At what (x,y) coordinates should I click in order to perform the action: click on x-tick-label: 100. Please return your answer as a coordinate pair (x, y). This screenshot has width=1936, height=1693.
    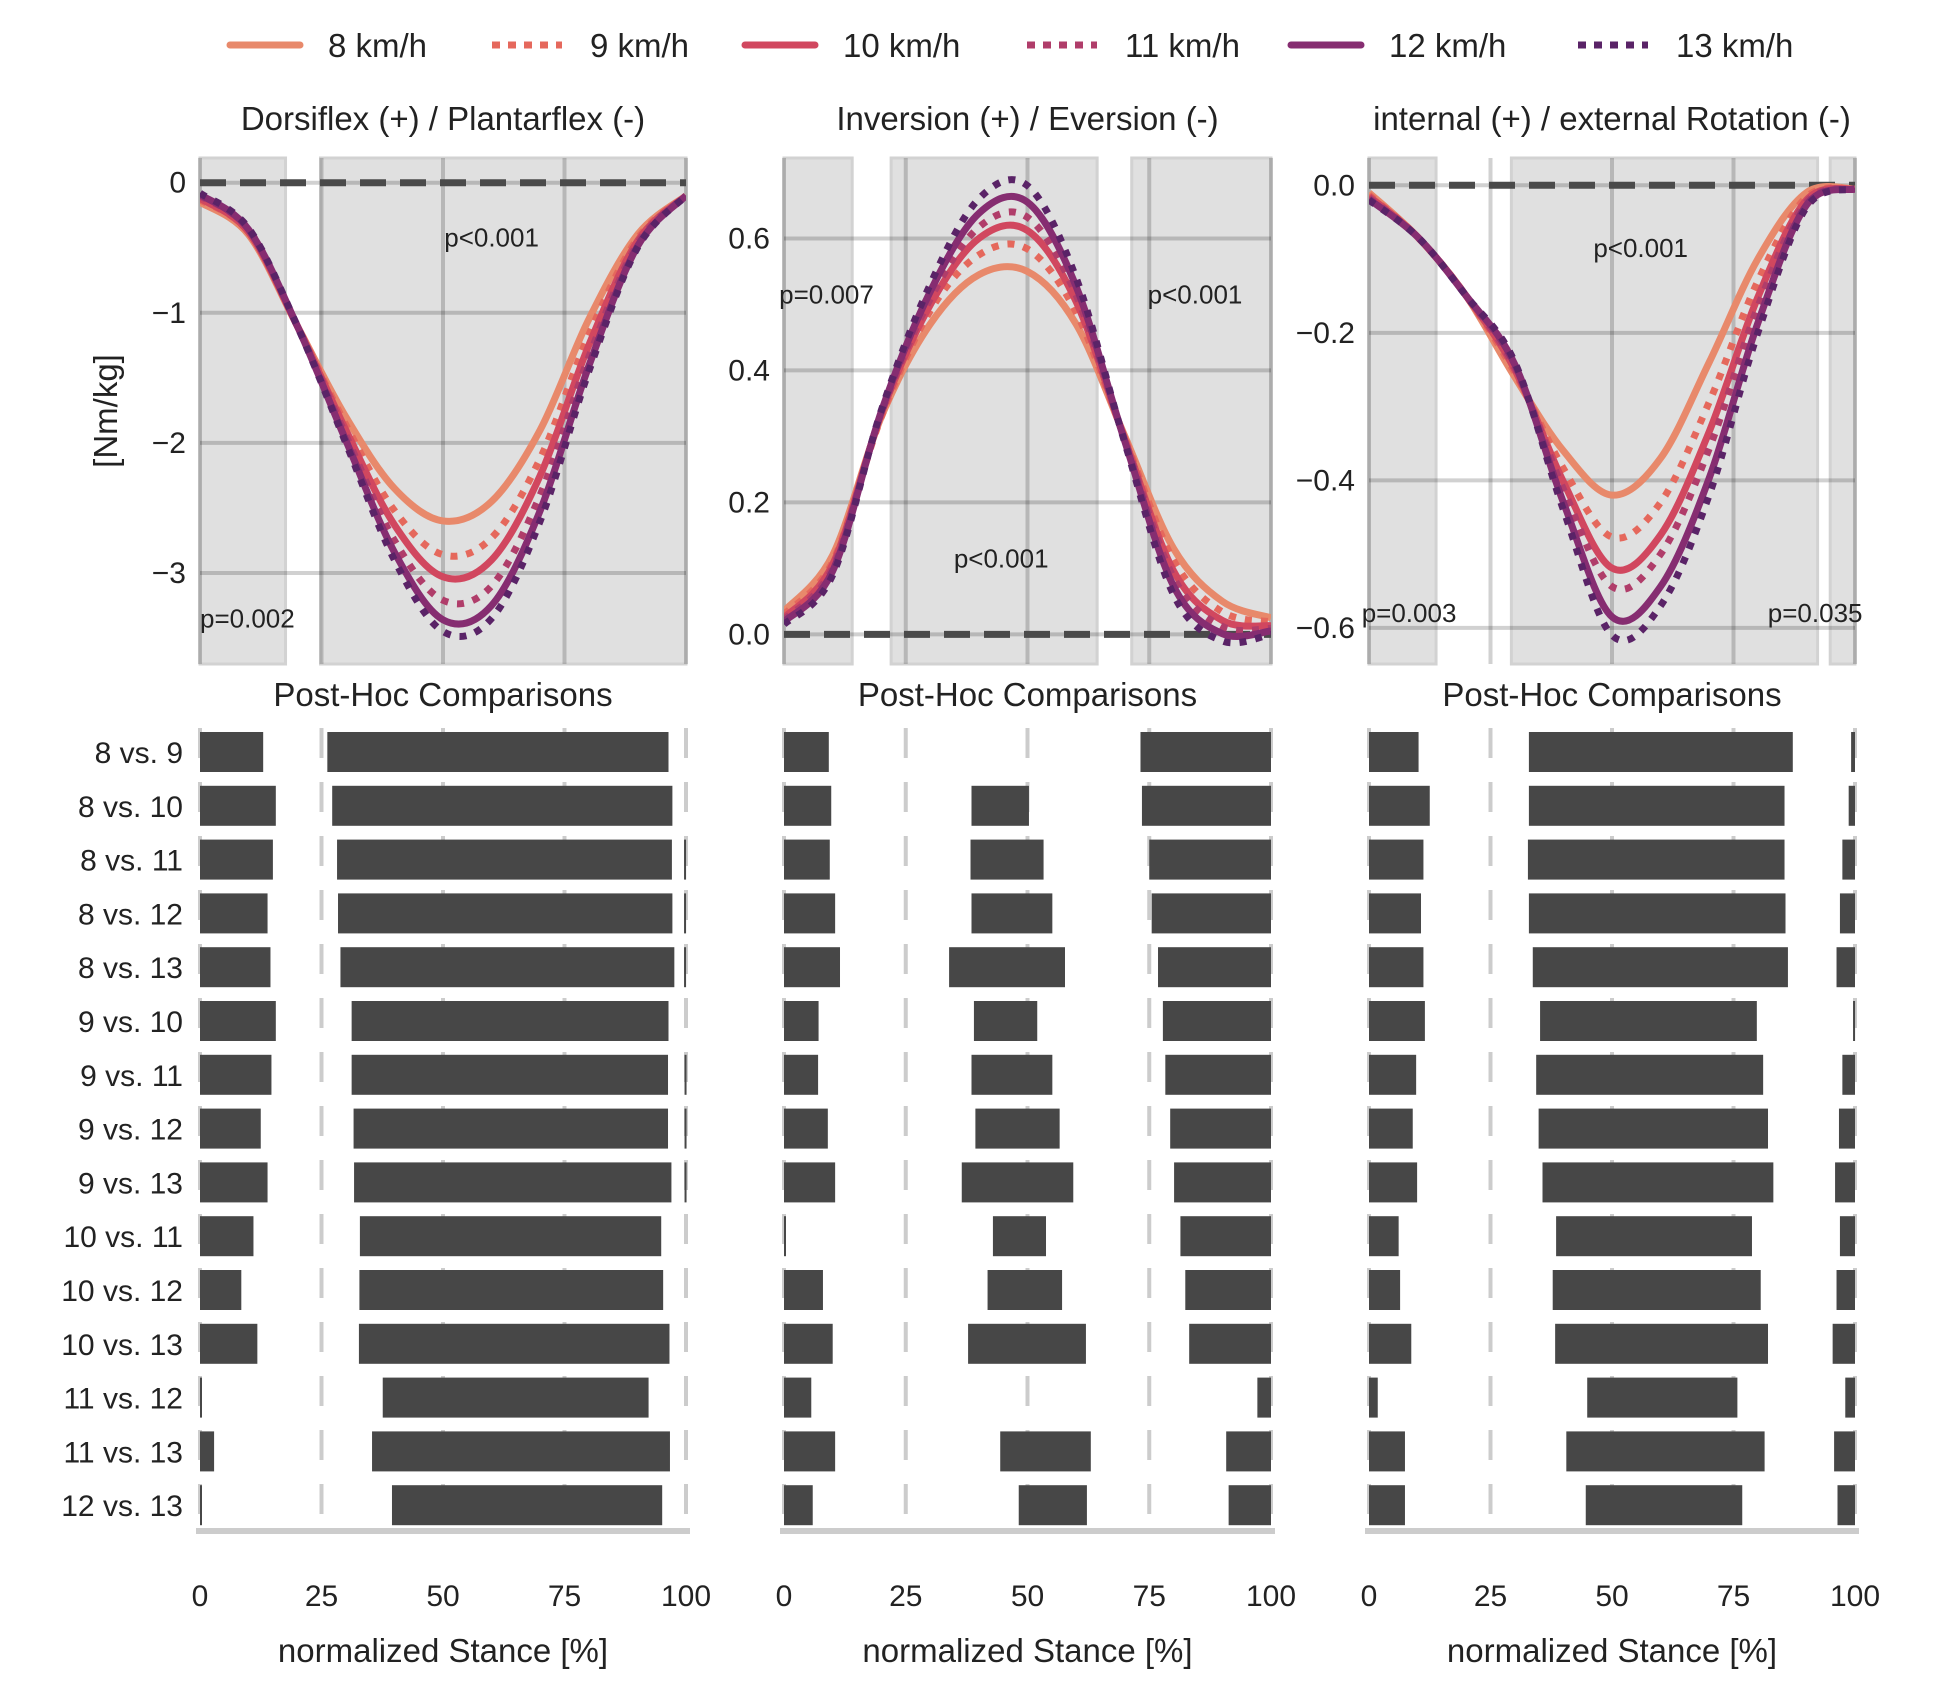
    Looking at the image, I should click on (1271, 1596).